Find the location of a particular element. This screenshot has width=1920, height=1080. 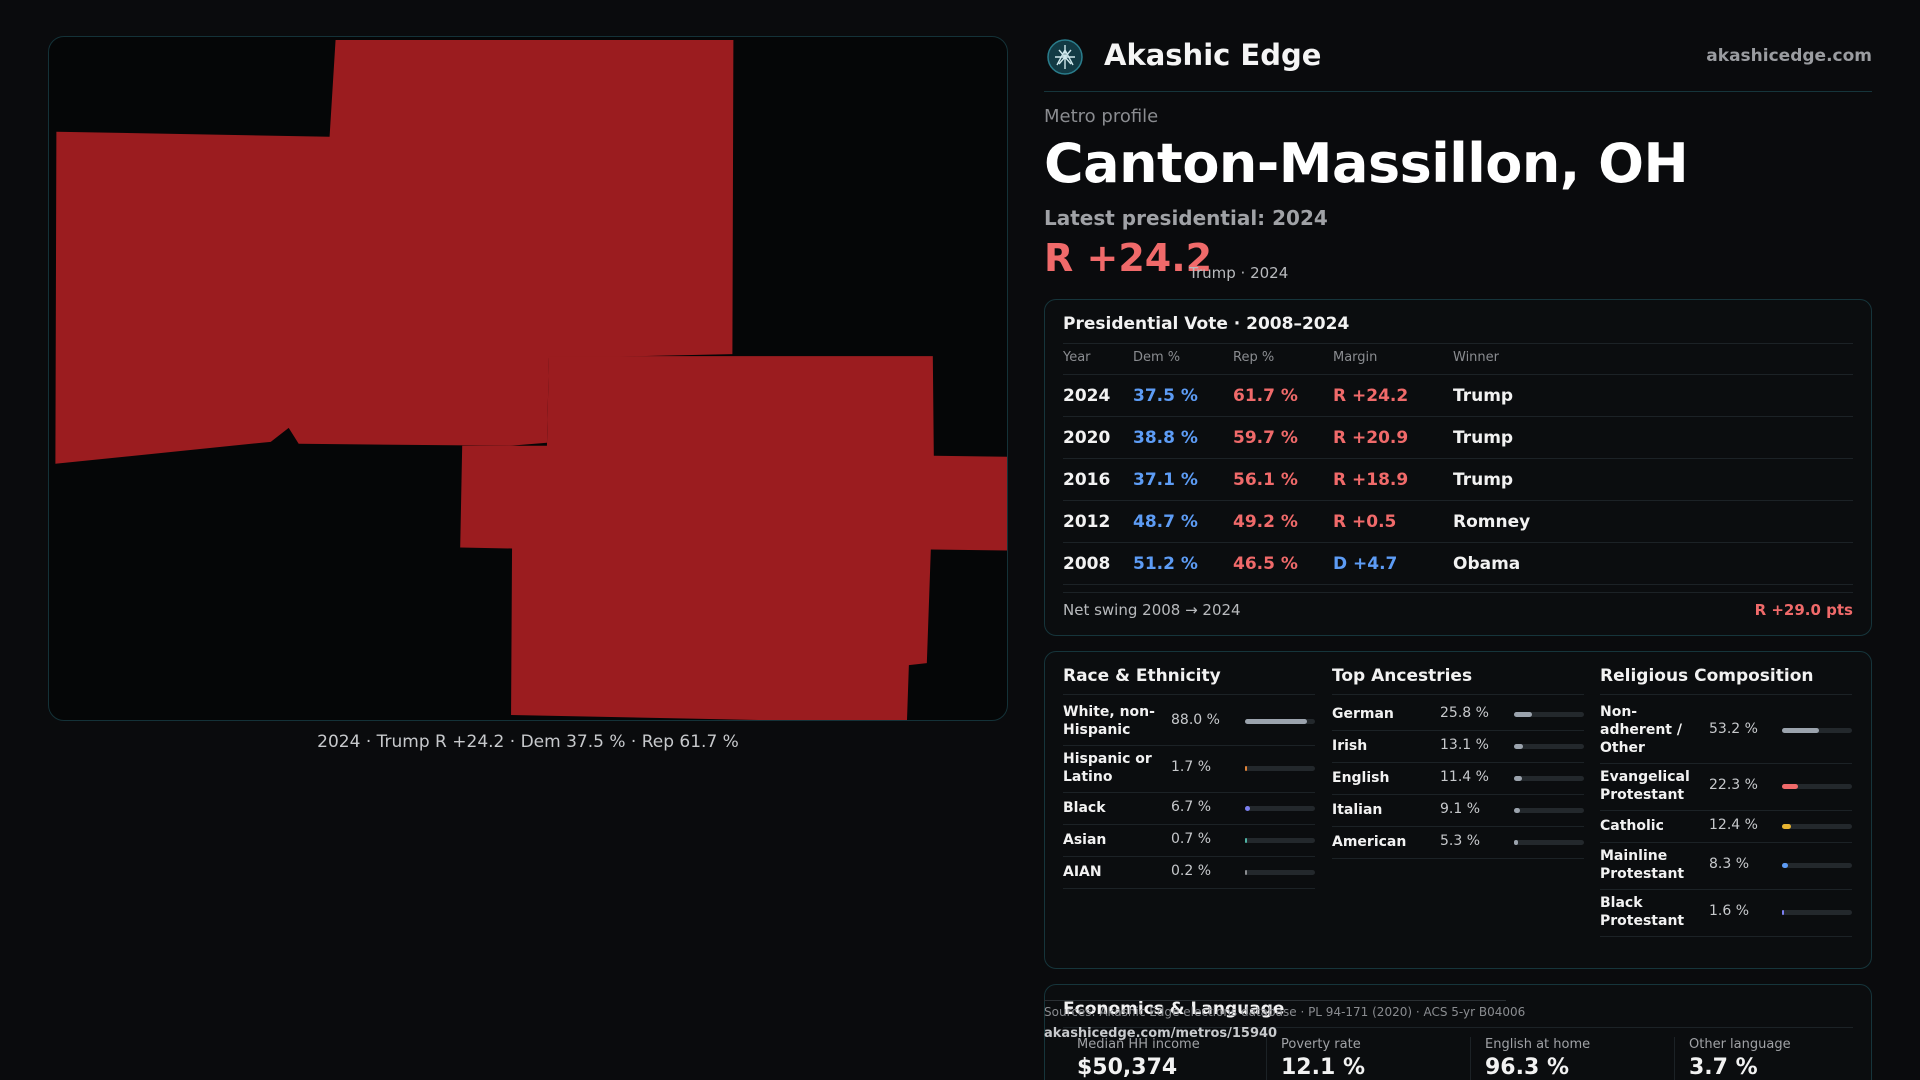

economics-stat-value: $50,374 is located at coordinates (1127, 1067).